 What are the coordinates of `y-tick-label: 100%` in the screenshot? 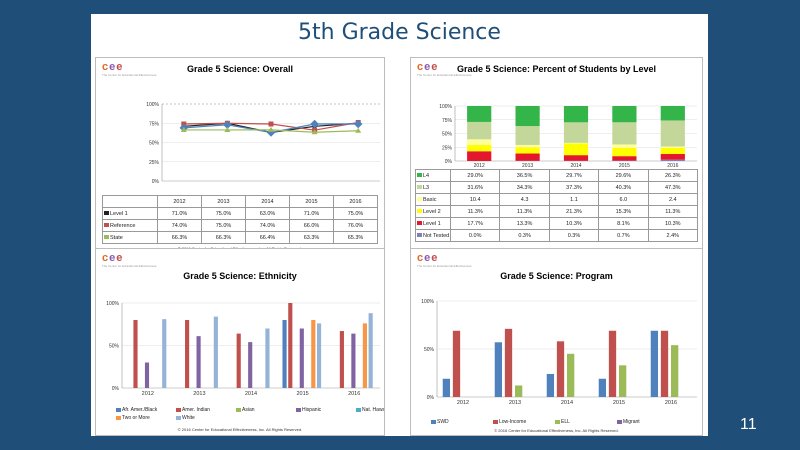 It's located at (112, 304).